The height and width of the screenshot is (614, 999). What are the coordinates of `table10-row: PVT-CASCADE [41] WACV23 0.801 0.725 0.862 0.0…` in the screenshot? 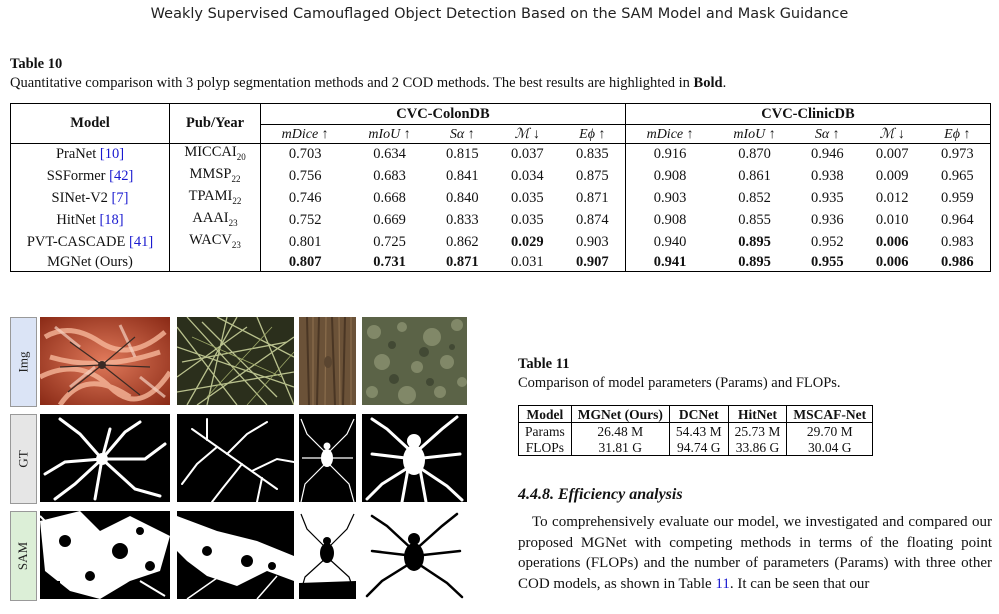 It's located at (500, 242).